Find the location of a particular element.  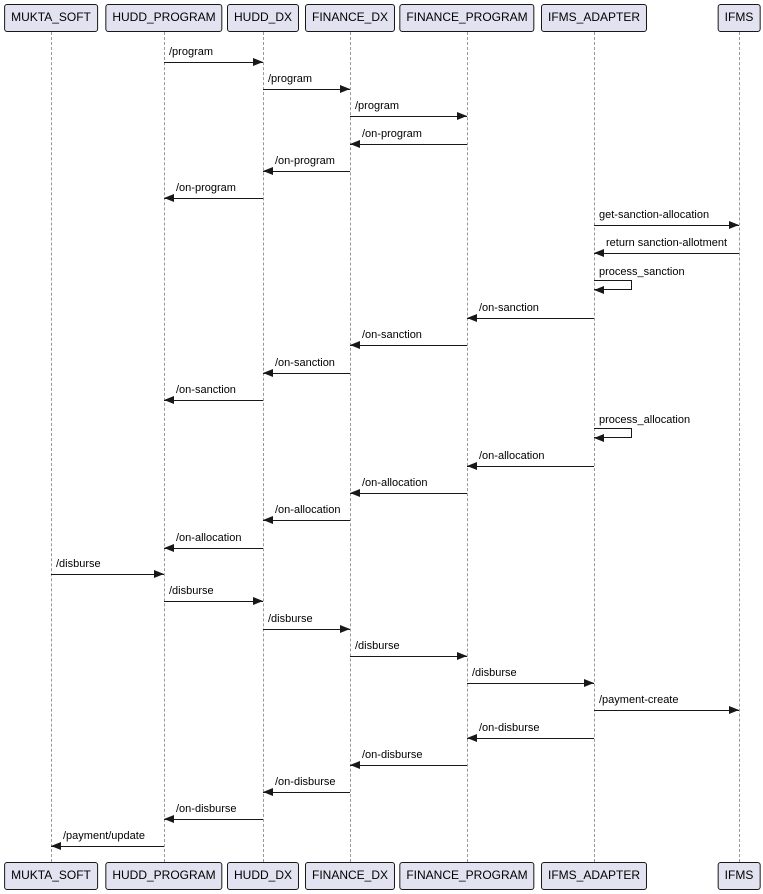

lifeline-finance-dx is located at coordinates (350, 447).